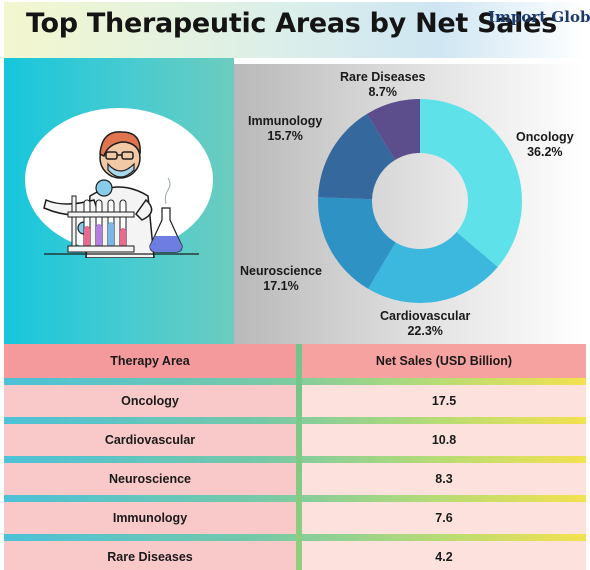  I want to click on table-cell-sales: 4.2, so click(444, 555).